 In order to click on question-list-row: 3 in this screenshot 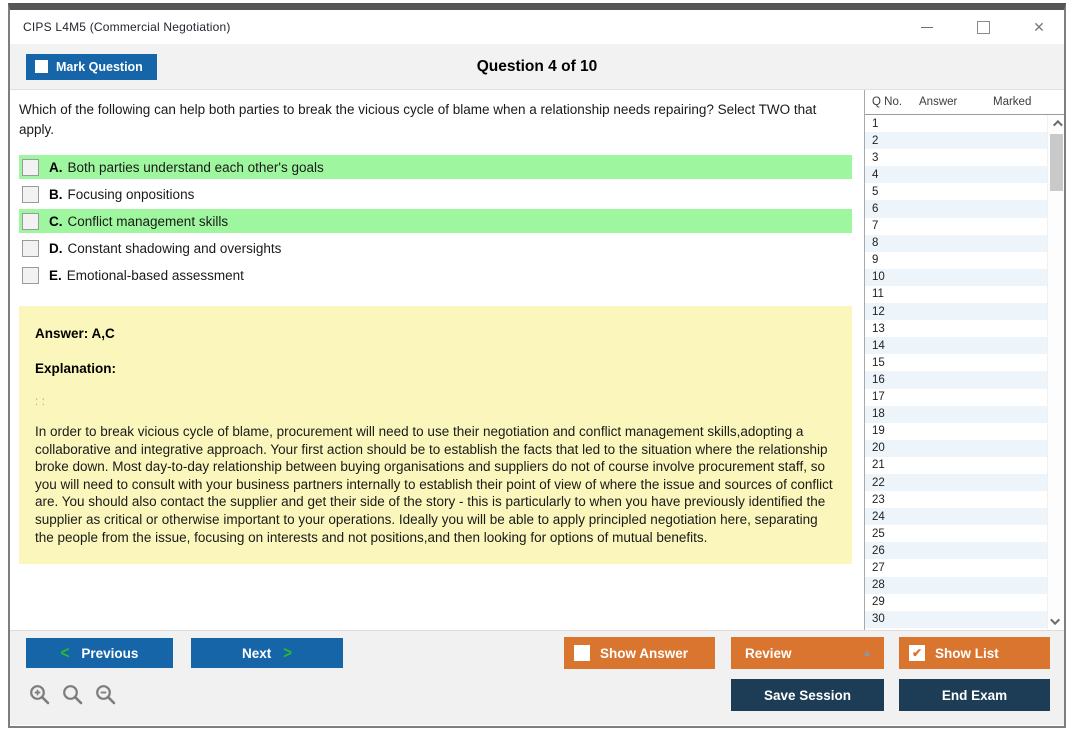, I will do `click(956, 157)`.